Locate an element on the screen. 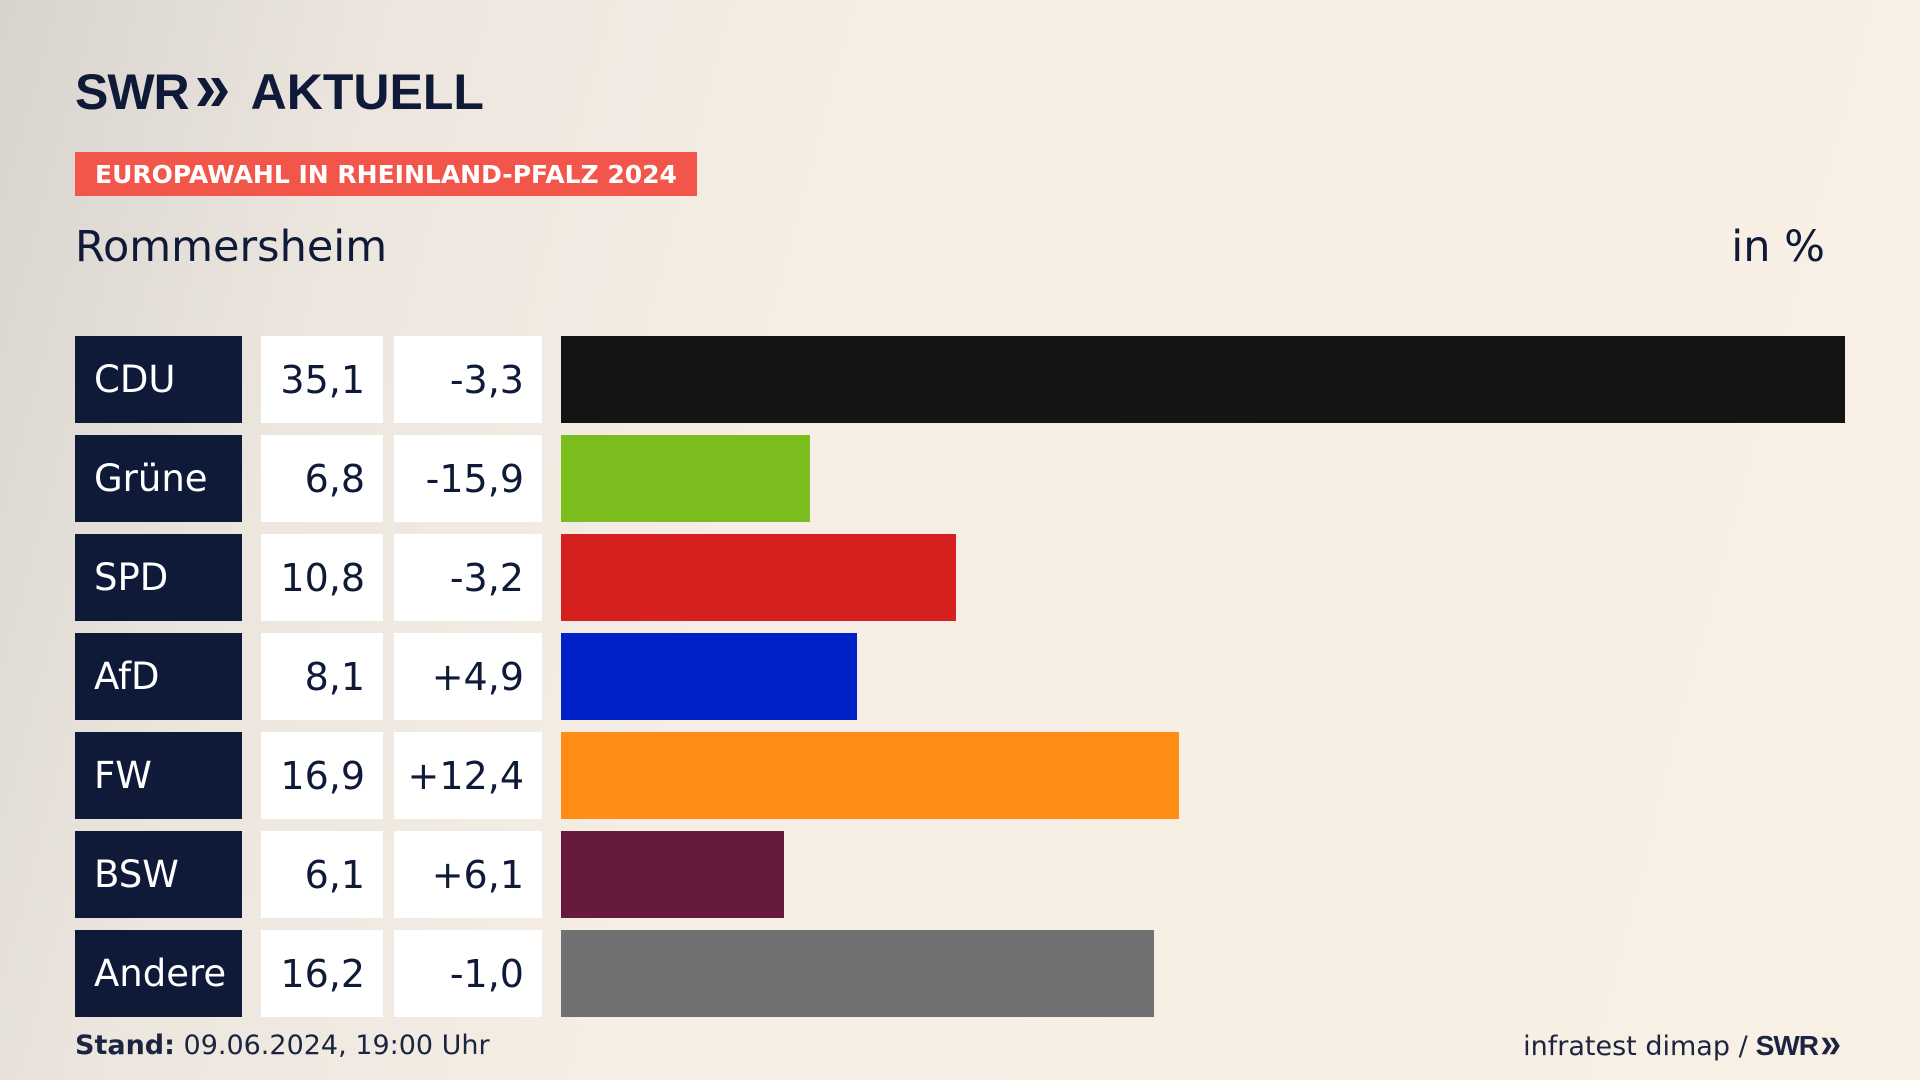 The width and height of the screenshot is (1920, 1080). change-label: +6,1 is located at coordinates (468, 874).